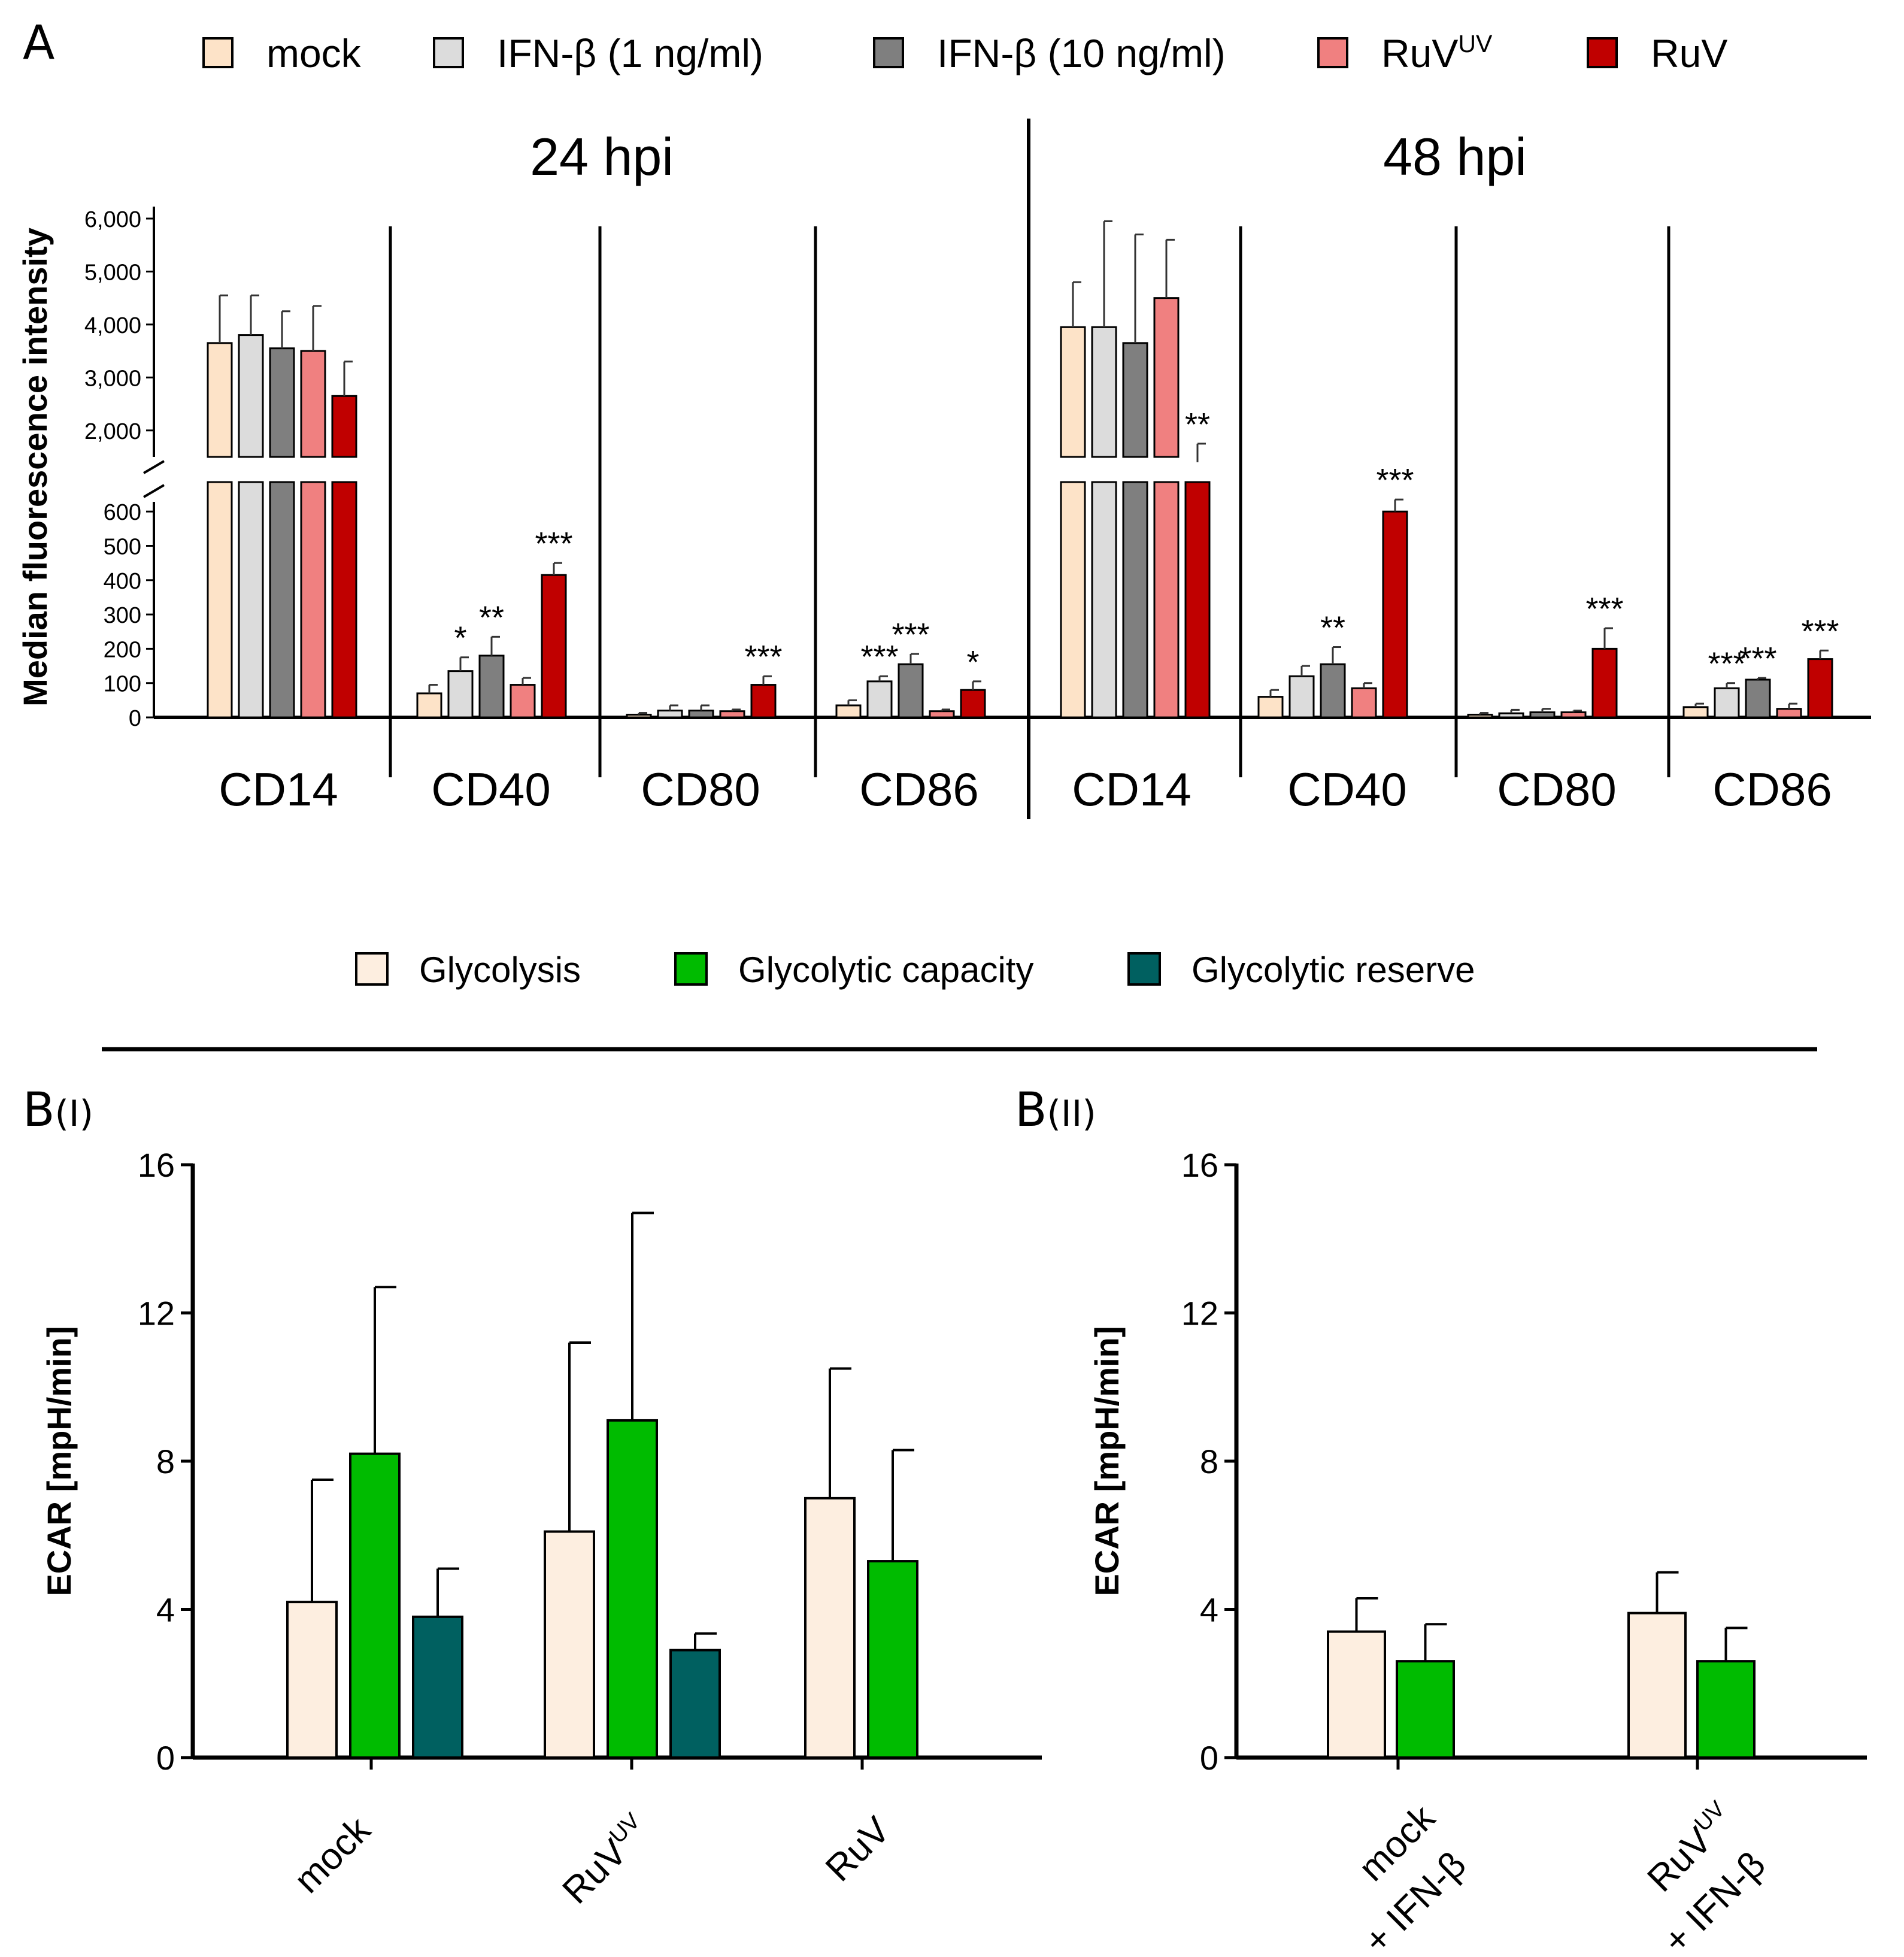 Image resolution: width=1904 pixels, height=1957 pixels. What do you see at coordinates (1556, 789) in the screenshot?
I see `x-label-cd80: CD80` at bounding box center [1556, 789].